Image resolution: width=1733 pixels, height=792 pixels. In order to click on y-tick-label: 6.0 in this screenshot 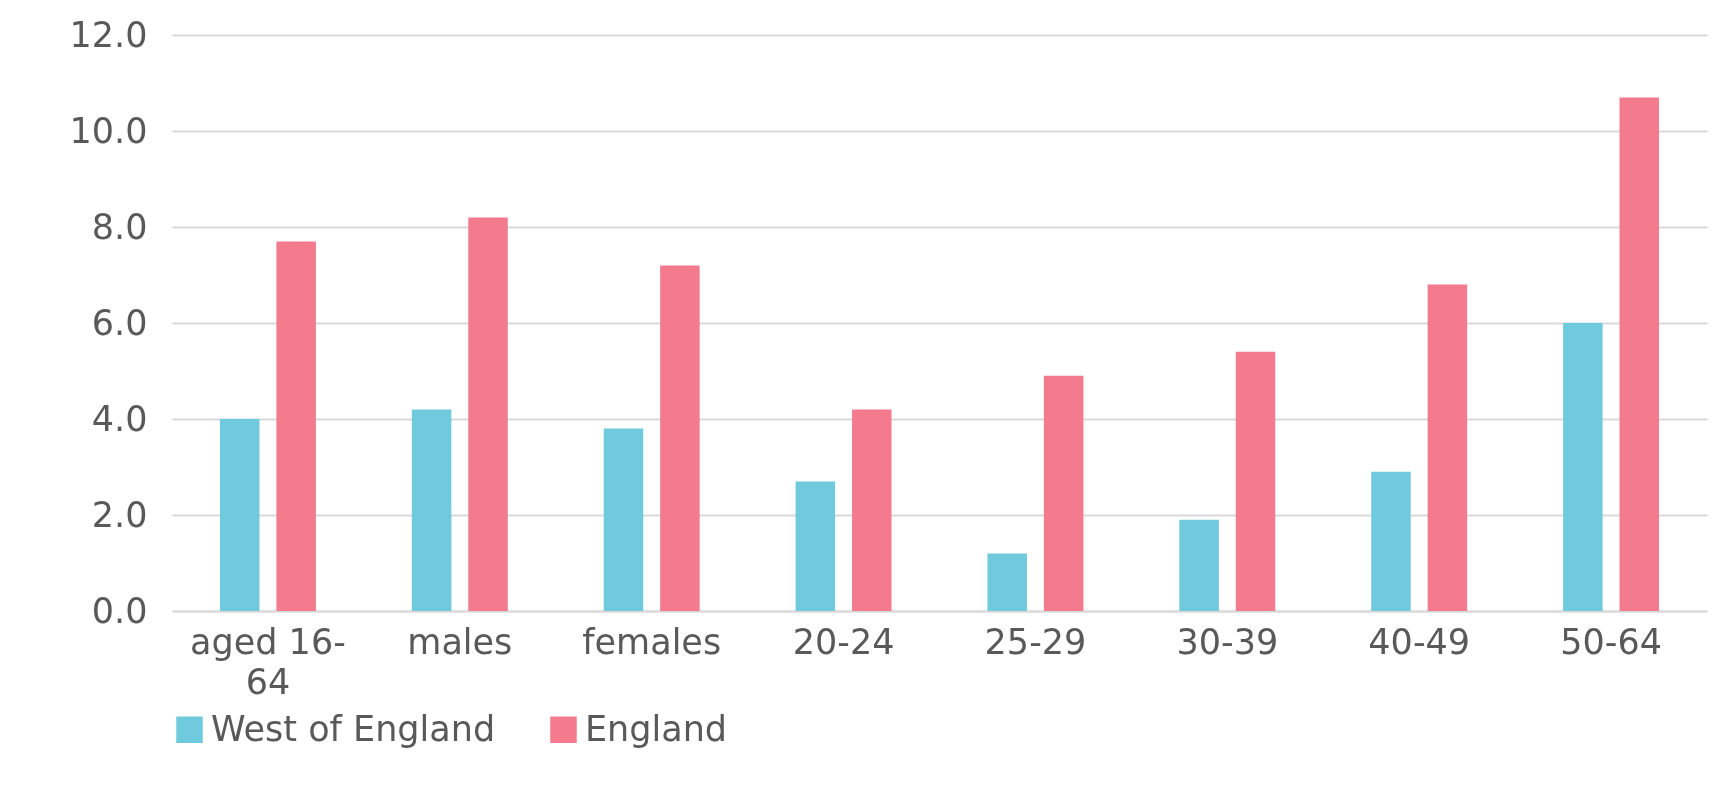, I will do `click(119, 322)`.